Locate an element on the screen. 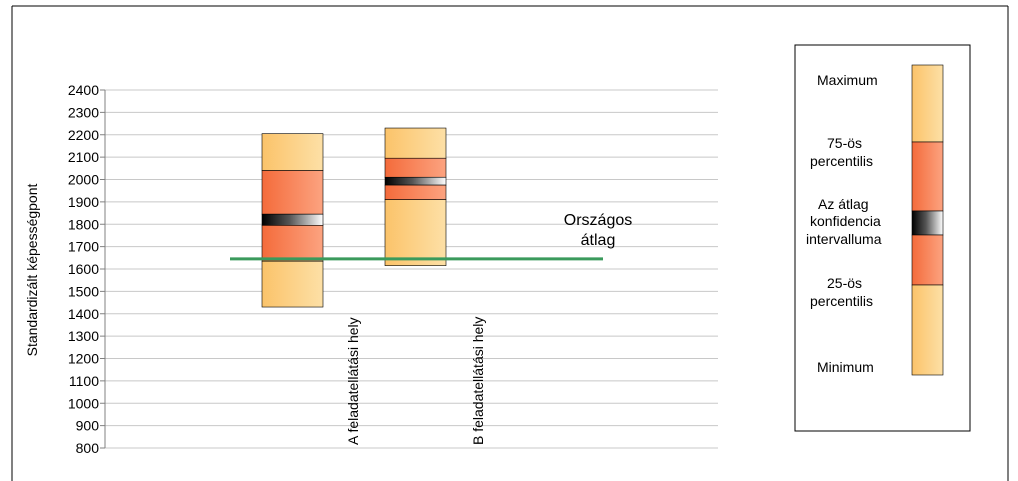 This screenshot has height=481, width=1018. y-tick-label: 800 is located at coordinates (88, 448).